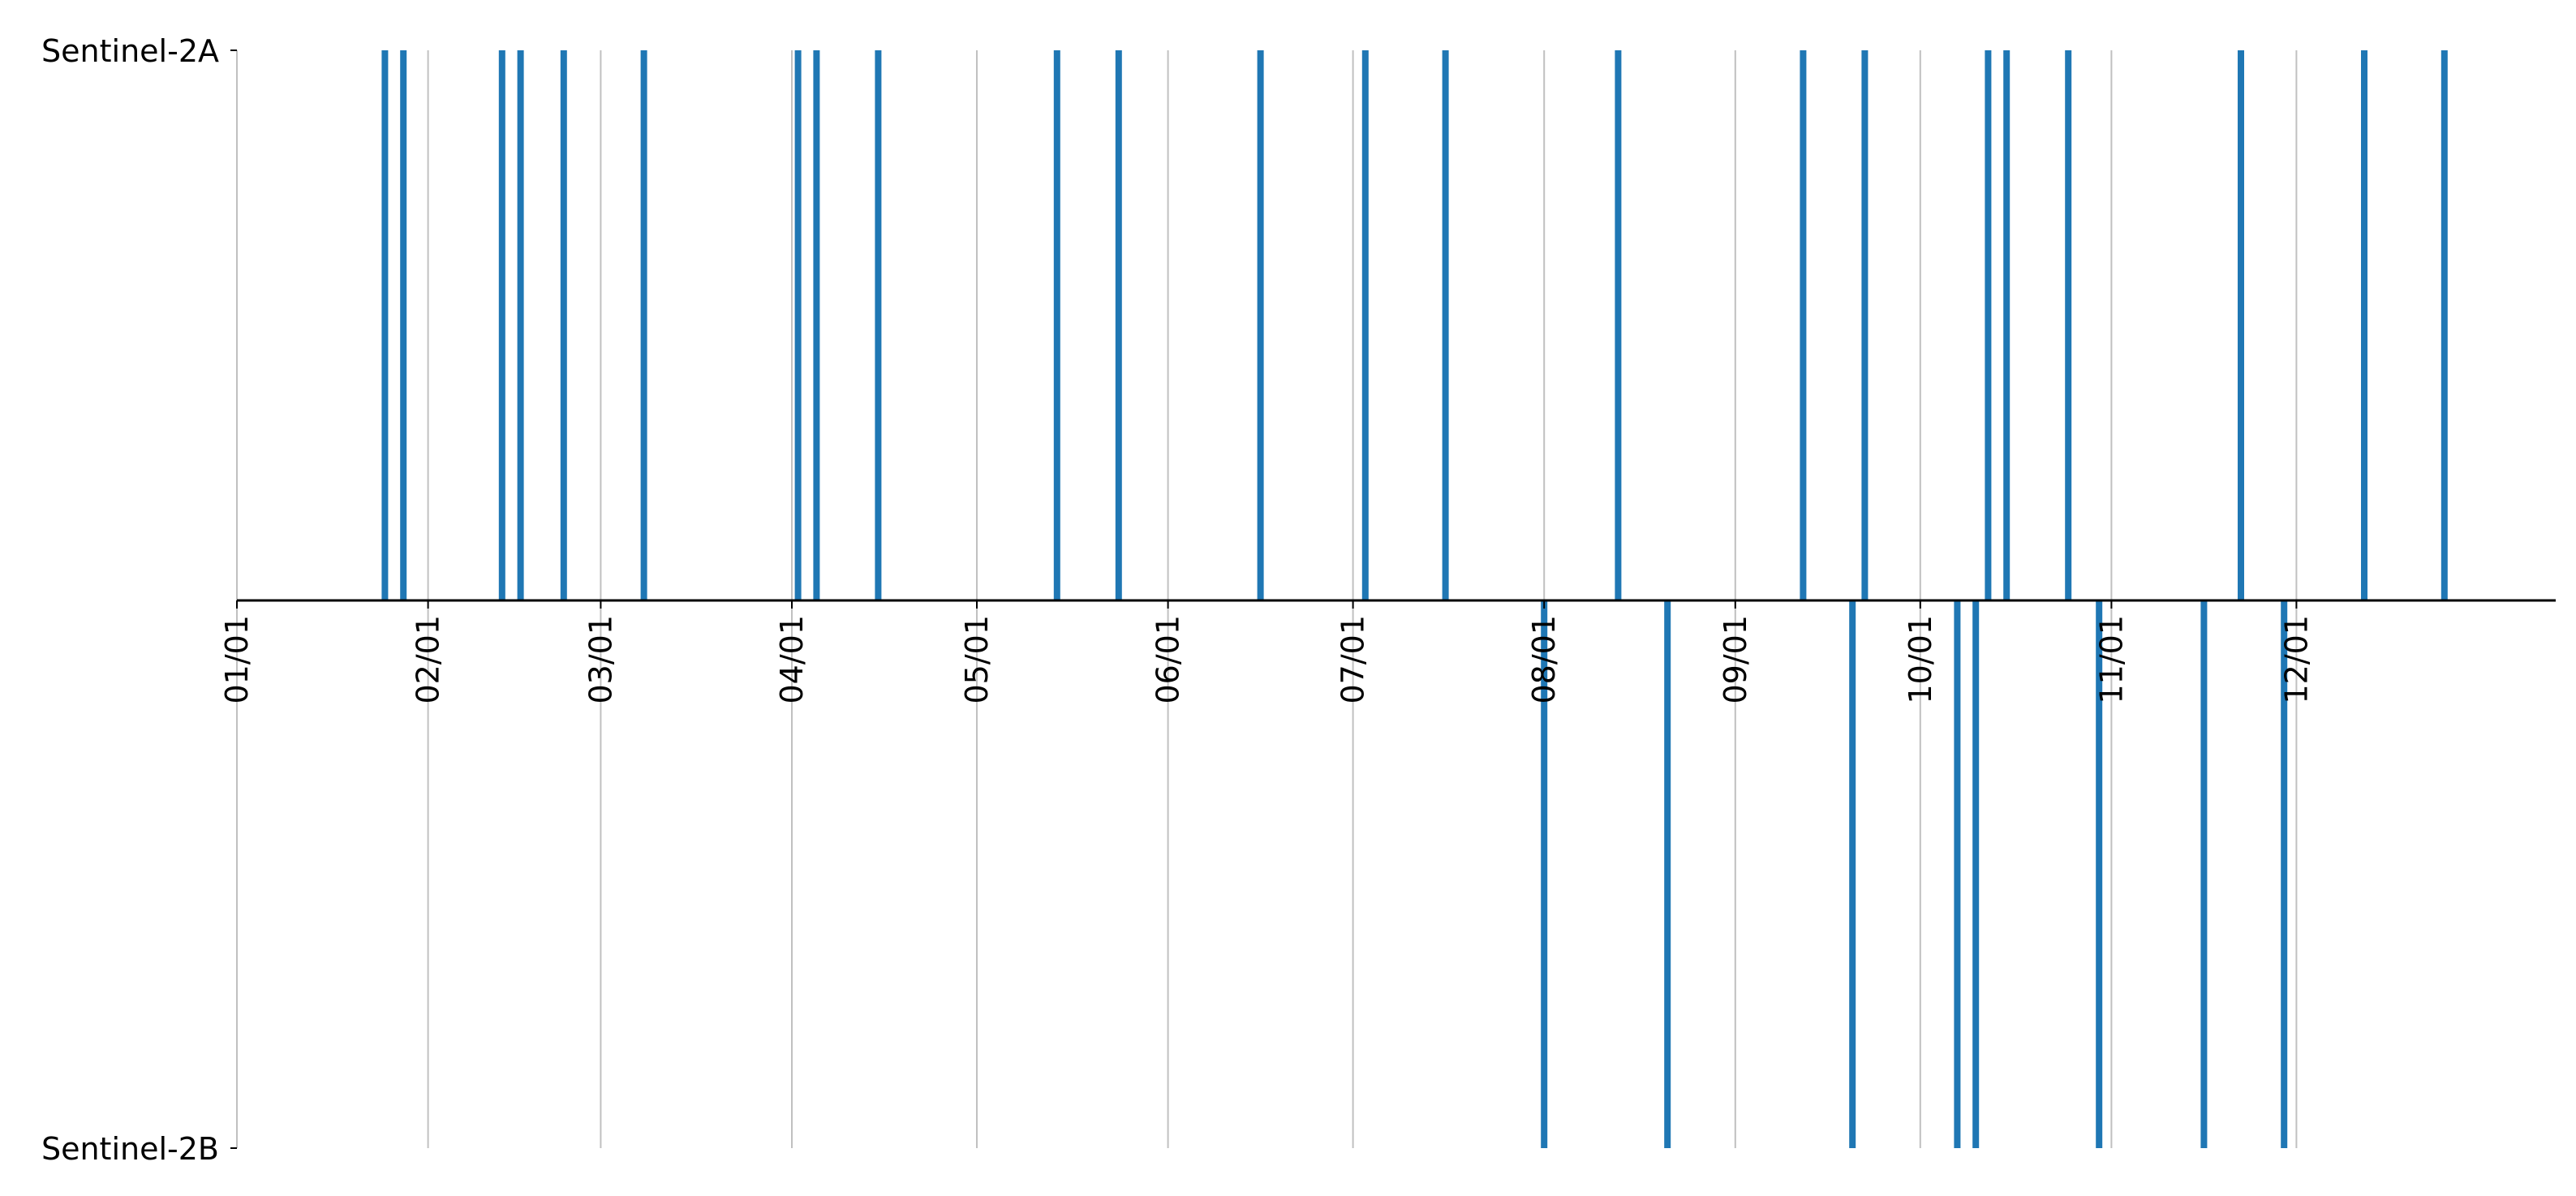 Image resolution: width=2576 pixels, height=1196 pixels. Describe the element at coordinates (1168, 659) in the screenshot. I see `x-tick-label-06-01: 06/01` at that location.